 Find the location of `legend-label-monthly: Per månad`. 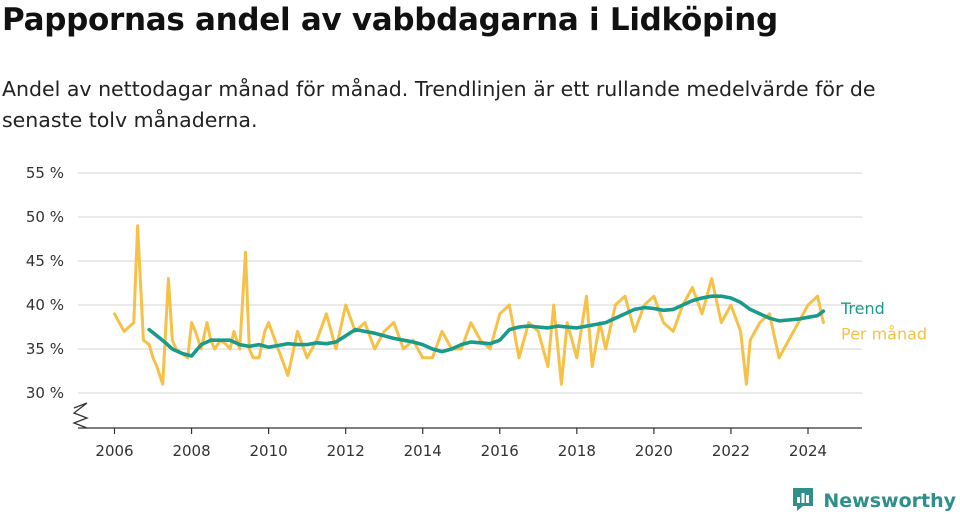

legend-label-monthly: Per månad is located at coordinates (884, 334).